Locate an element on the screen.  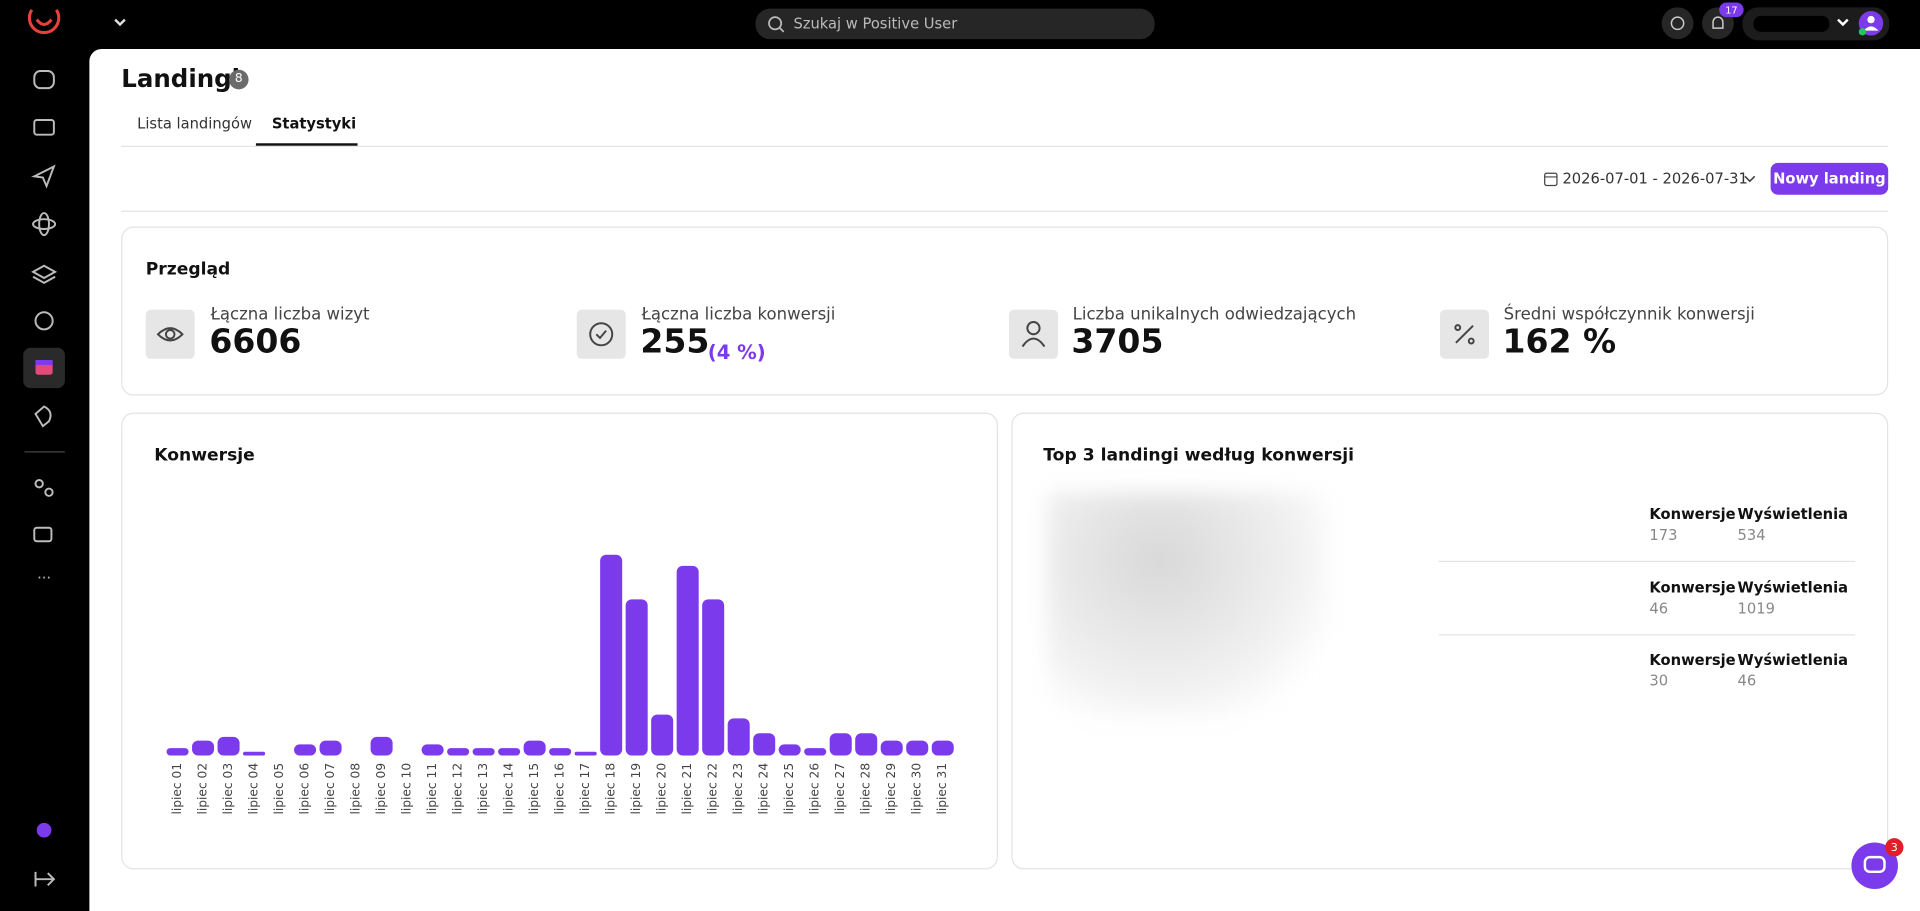
stat-value: 255 is located at coordinates (675, 342).